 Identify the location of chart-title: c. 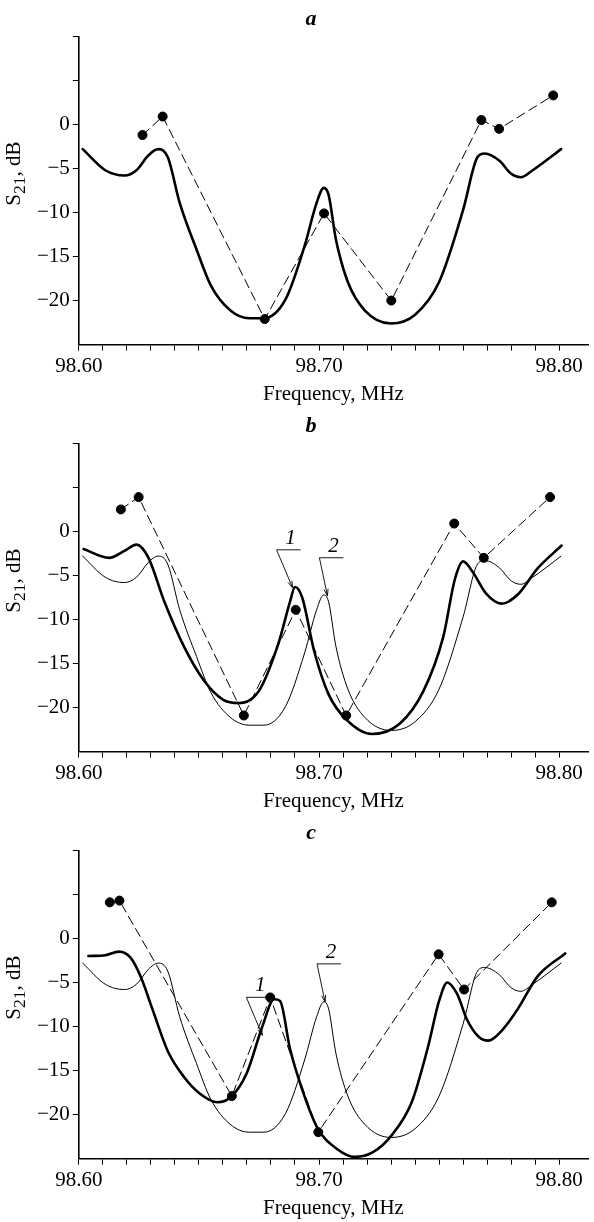
(311, 831).